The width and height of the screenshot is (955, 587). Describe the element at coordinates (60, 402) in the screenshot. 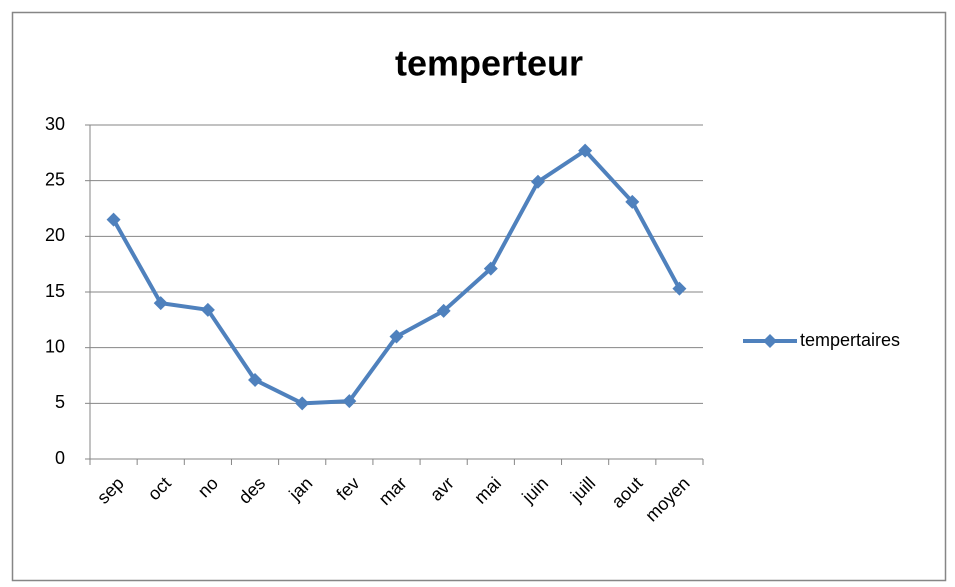

I see `y-tick-label: 5` at that location.